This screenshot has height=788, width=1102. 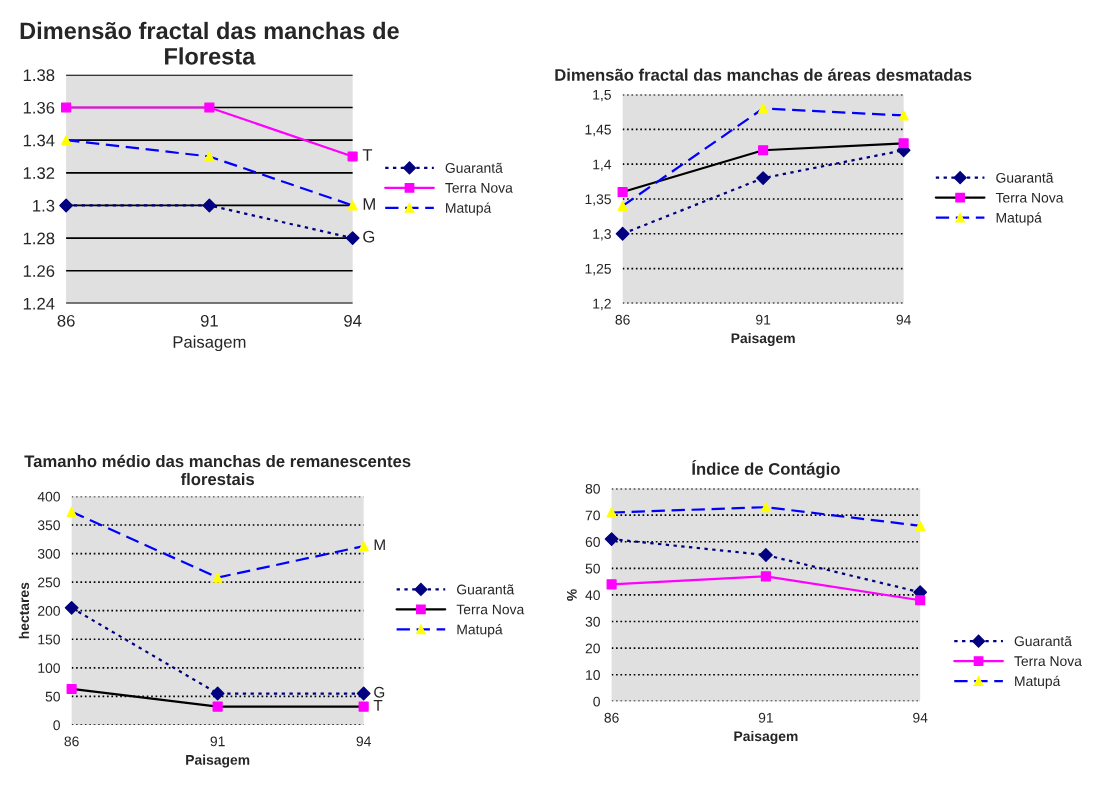 What do you see at coordinates (209, 43) in the screenshot?
I see `chart-title: Dimensão fractal das manchas de Floresta` at bounding box center [209, 43].